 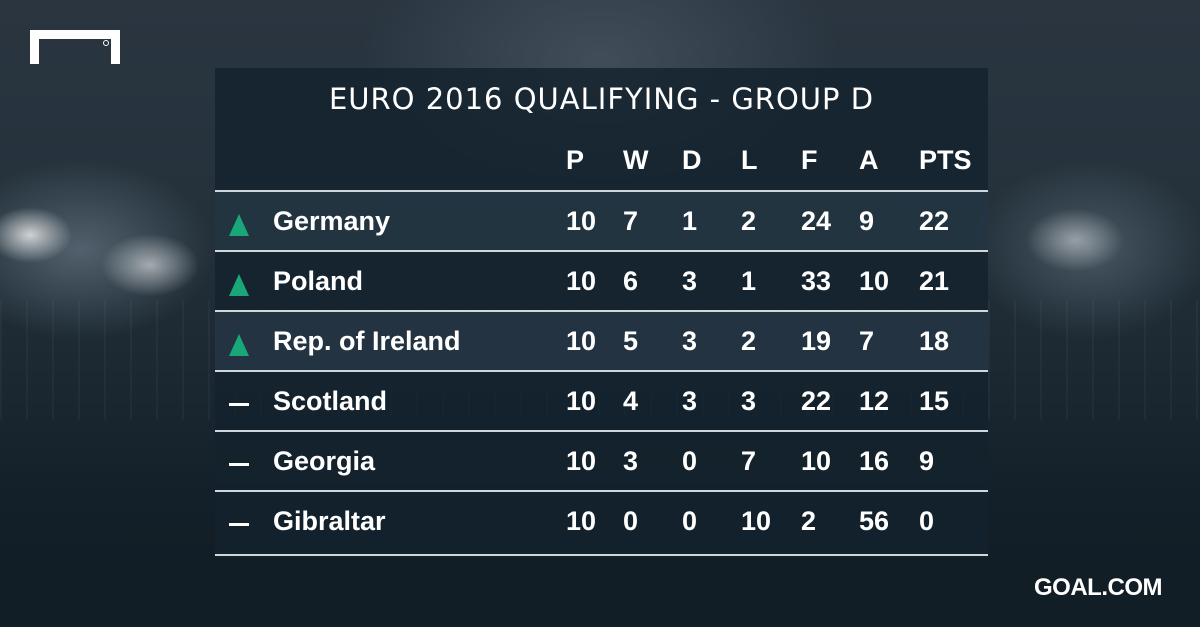 What do you see at coordinates (692, 160) in the screenshot?
I see `header-drawn: D` at bounding box center [692, 160].